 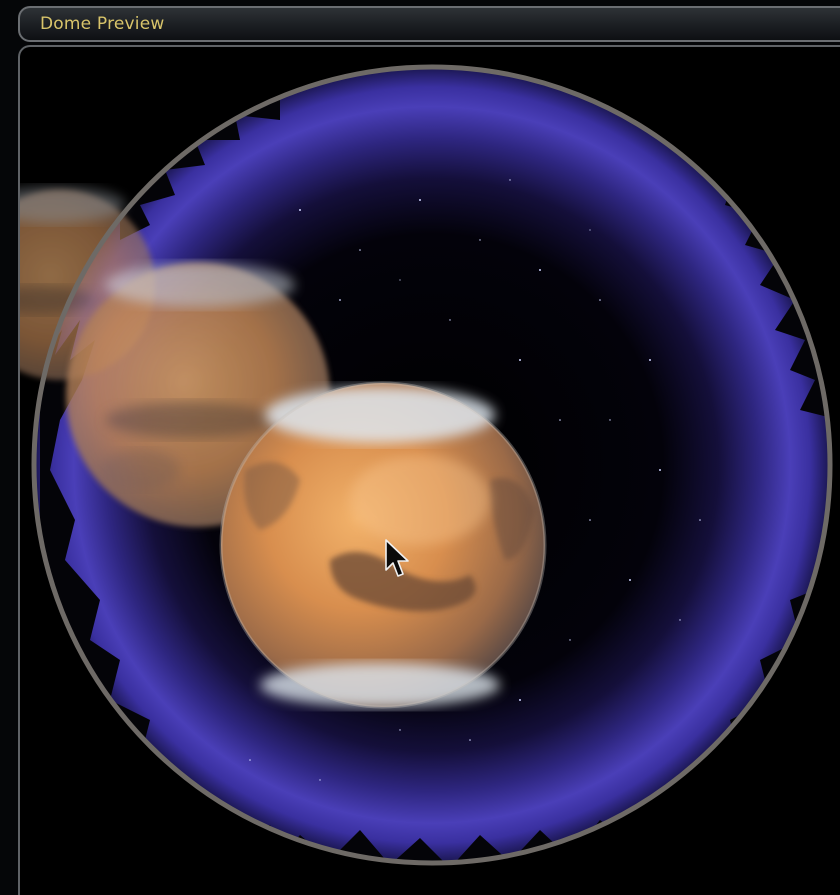 What do you see at coordinates (102, 24) in the screenshot?
I see `panel-title: Dome Preview` at bounding box center [102, 24].